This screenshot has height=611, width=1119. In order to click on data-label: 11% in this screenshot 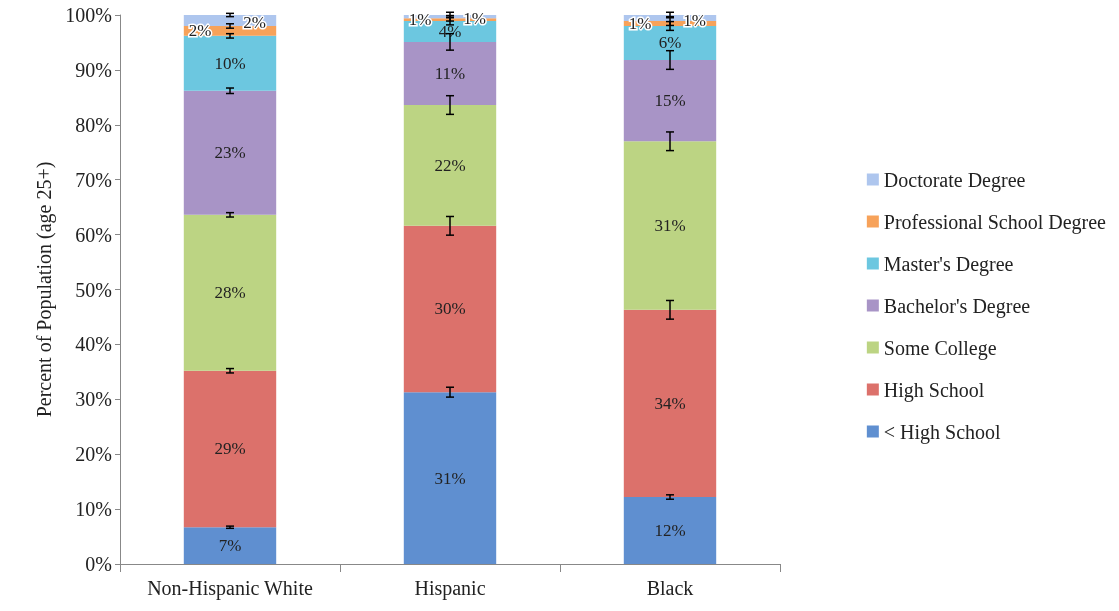, I will do `click(450, 73)`.